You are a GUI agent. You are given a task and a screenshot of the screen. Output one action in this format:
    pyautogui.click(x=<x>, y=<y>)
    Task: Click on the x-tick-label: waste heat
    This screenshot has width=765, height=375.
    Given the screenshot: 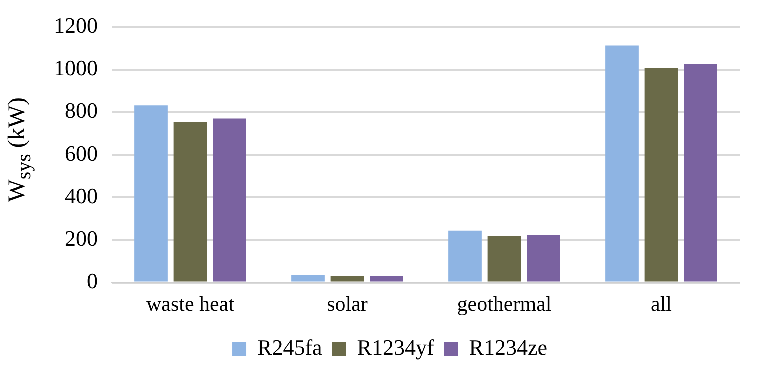 What is the action you would take?
    pyautogui.click(x=190, y=304)
    